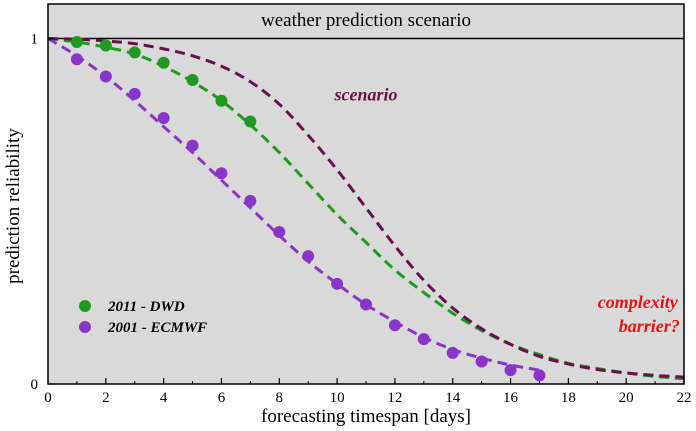 The image size is (696, 431). What do you see at coordinates (164, 398) in the screenshot?
I see `x-tick-label: 4` at bounding box center [164, 398].